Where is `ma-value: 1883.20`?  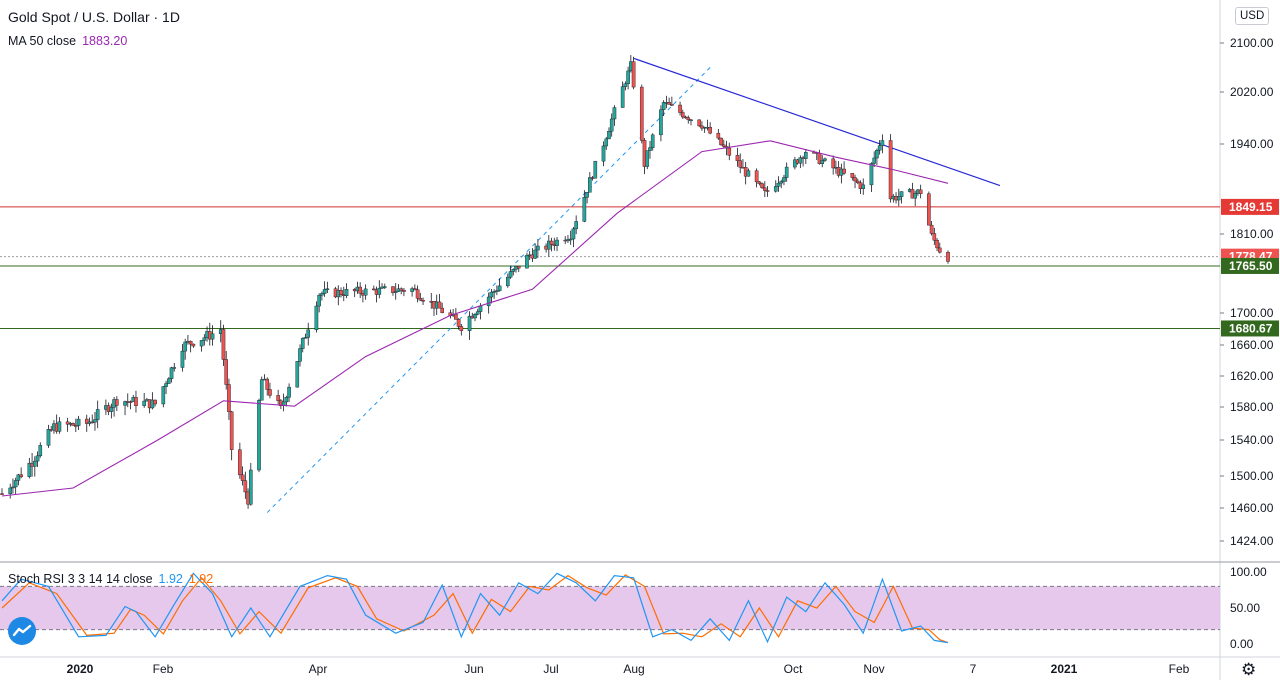
ma-value: 1883.20 is located at coordinates (105, 41).